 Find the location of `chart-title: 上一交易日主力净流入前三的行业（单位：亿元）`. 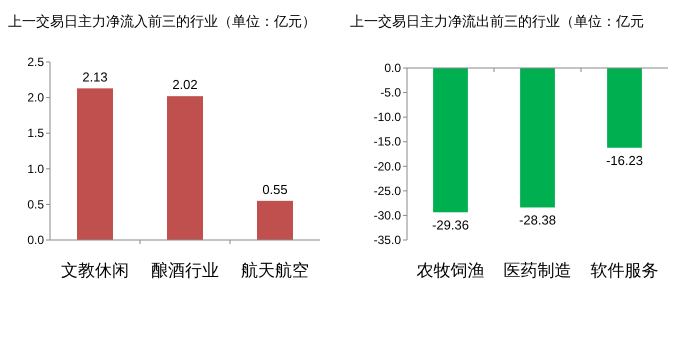

chart-title: 上一交易日主力净流入前三的行业（单位：亿元） is located at coordinates (162, 21).